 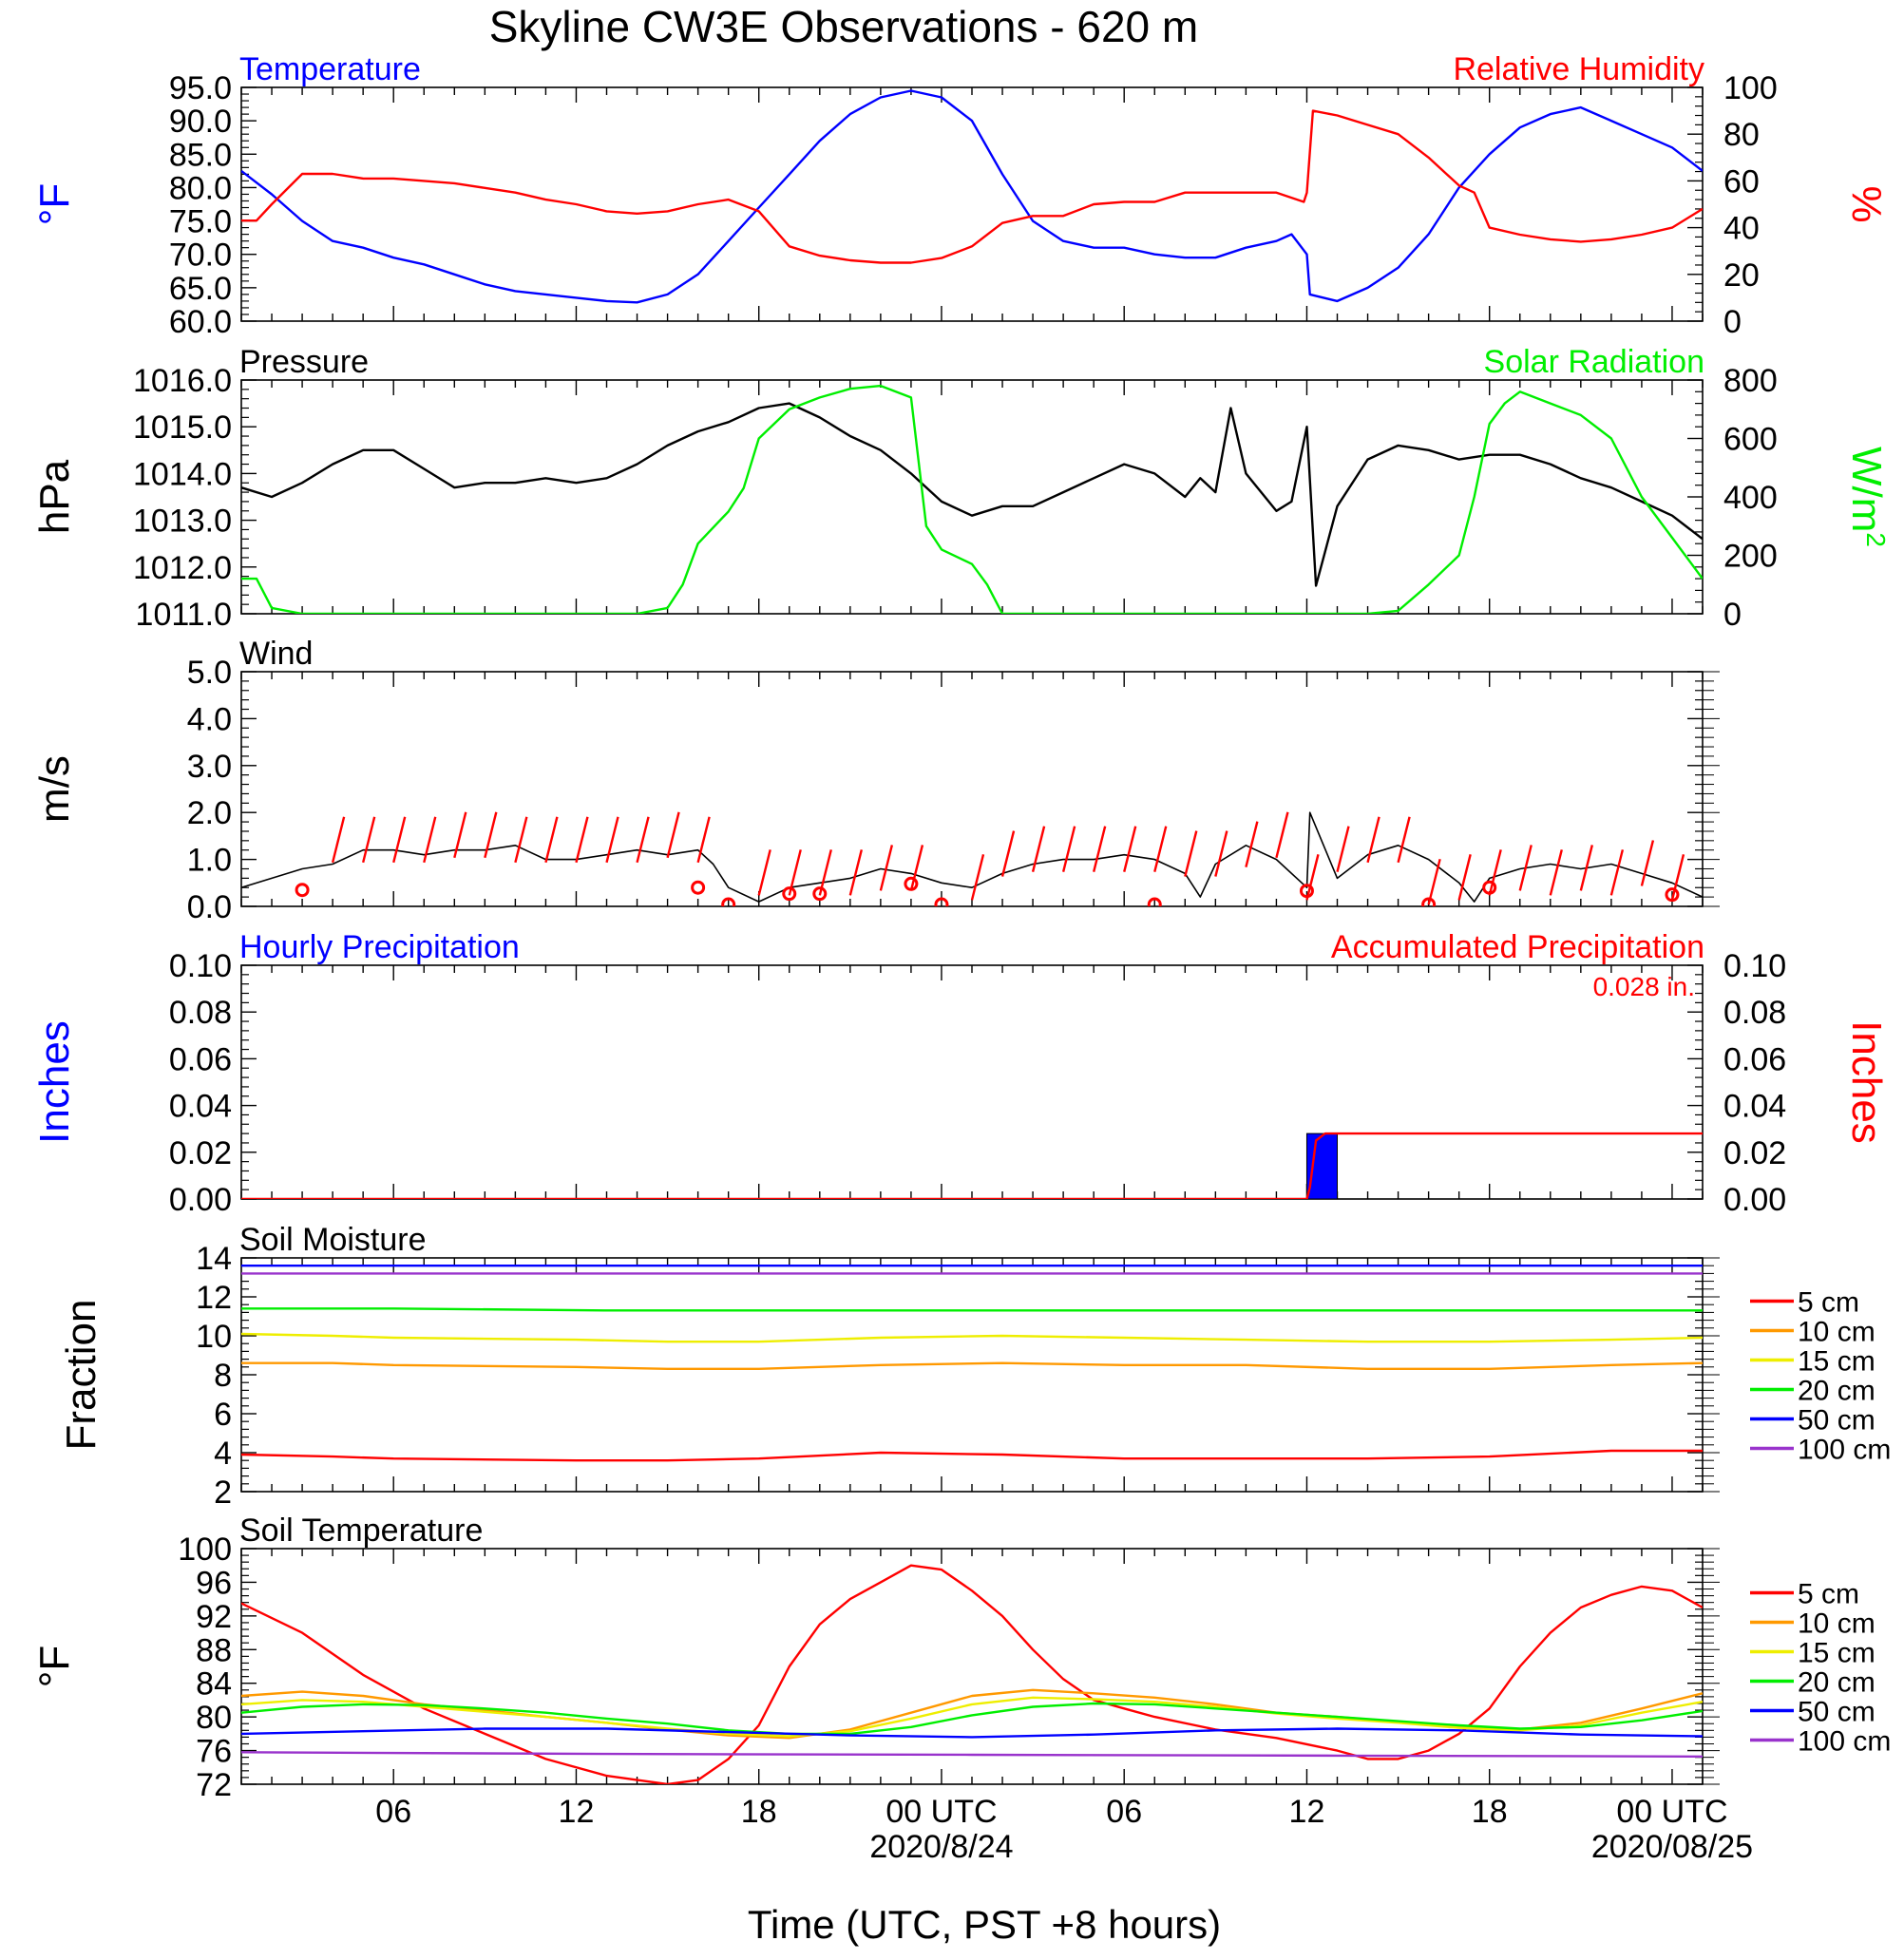 I want to click on accumulated-total-label: 0.028 in., so click(x=1644, y=986).